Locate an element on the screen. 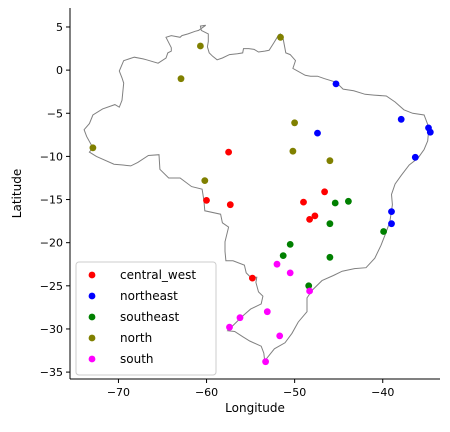  legend: central_west northeast southeast north south is located at coordinates (146, 318).